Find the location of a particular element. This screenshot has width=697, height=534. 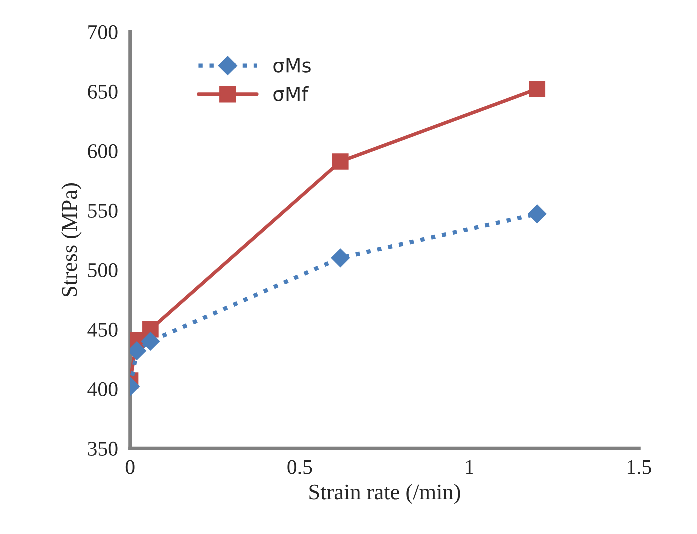

x-tick-label: 1 is located at coordinates (470, 467).